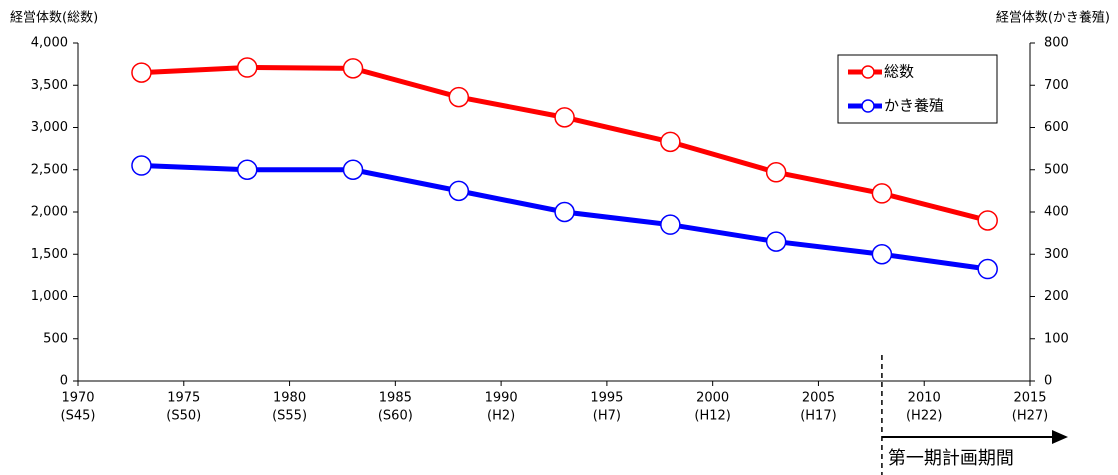 The height and width of the screenshot is (475, 1118). I want to click on y2-tick-label: 400, so click(1056, 212).